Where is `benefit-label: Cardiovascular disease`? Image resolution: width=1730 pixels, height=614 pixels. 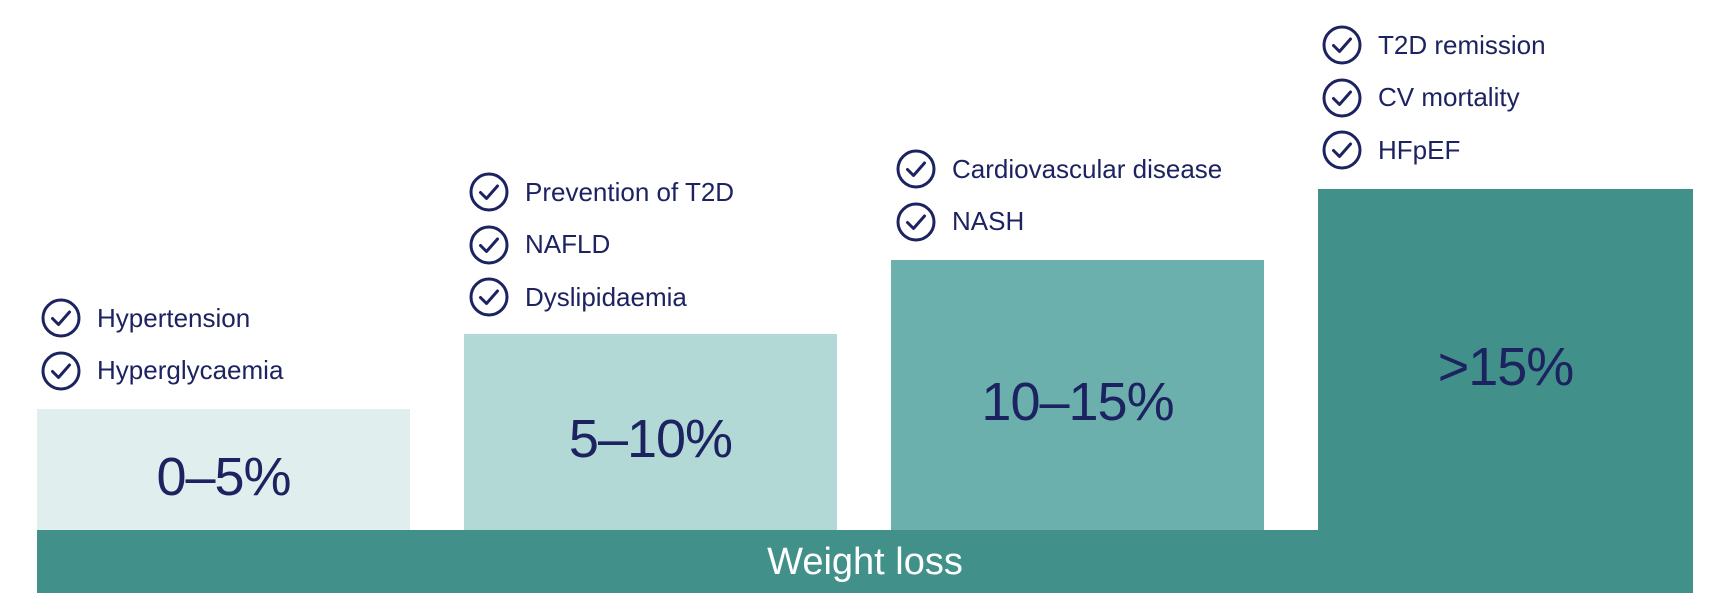 benefit-label: Cardiovascular disease is located at coordinates (1087, 168).